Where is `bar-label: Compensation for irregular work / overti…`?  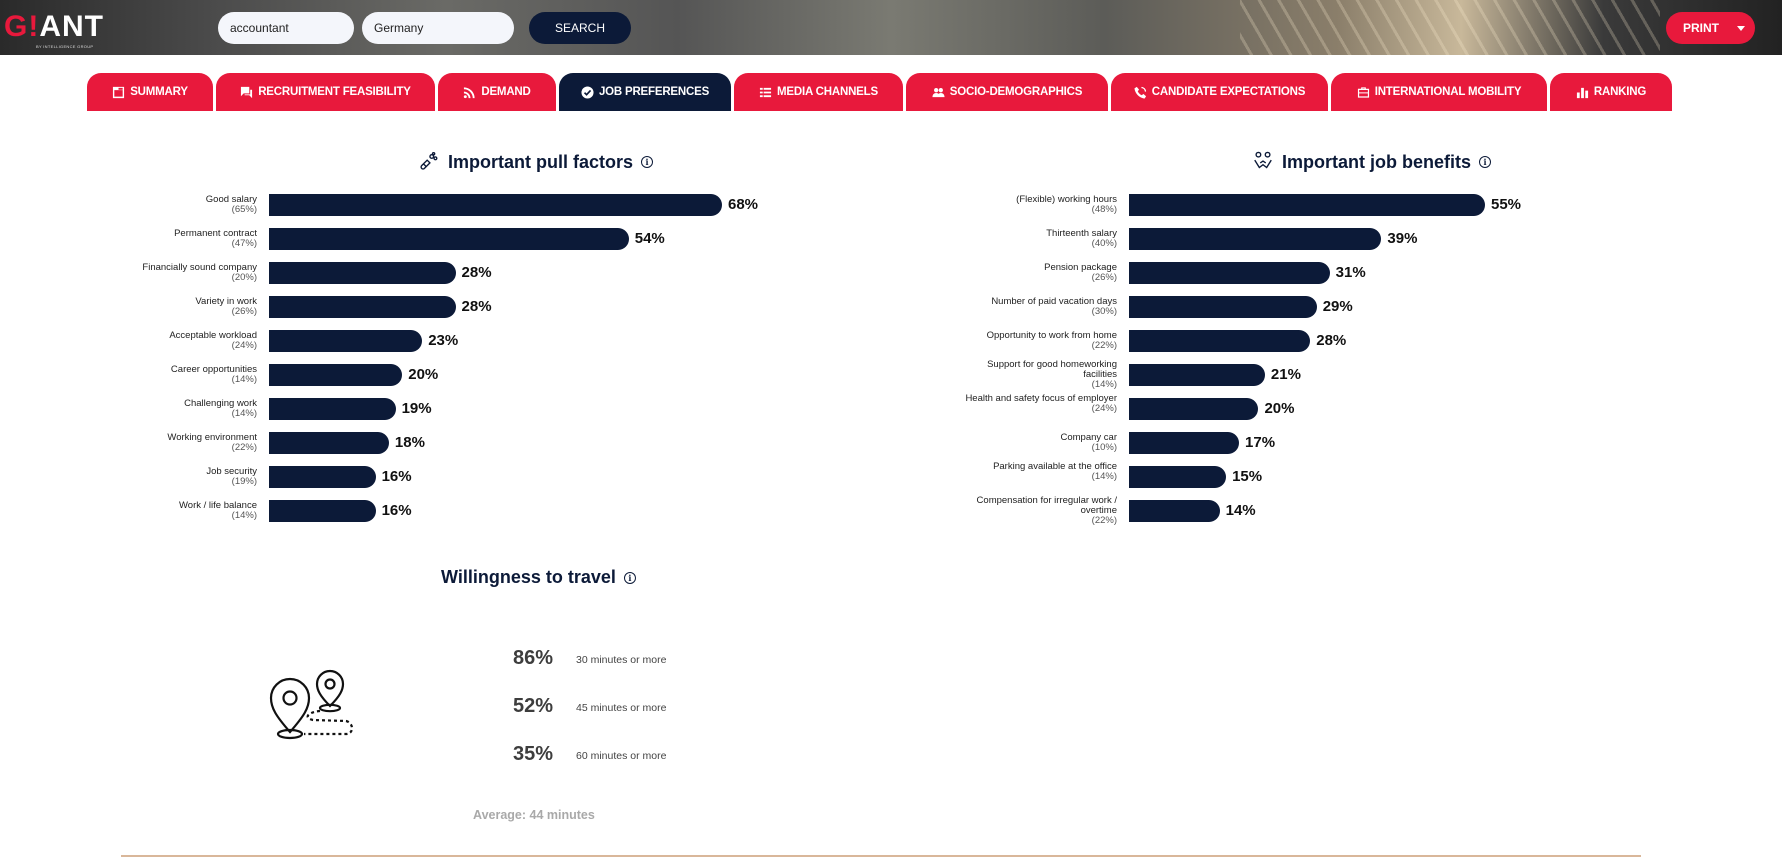
bar-label: Compensation for irregular work / overti… is located at coordinates (1037, 511).